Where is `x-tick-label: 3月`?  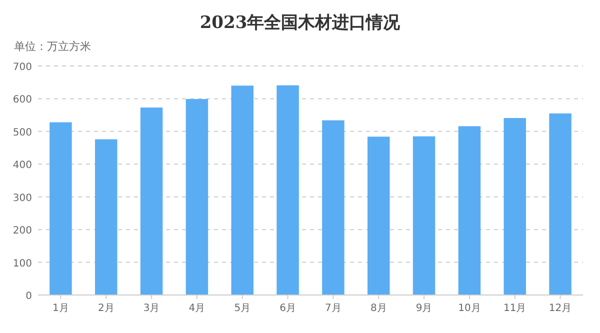 x-tick-label: 3月 is located at coordinates (151, 308).